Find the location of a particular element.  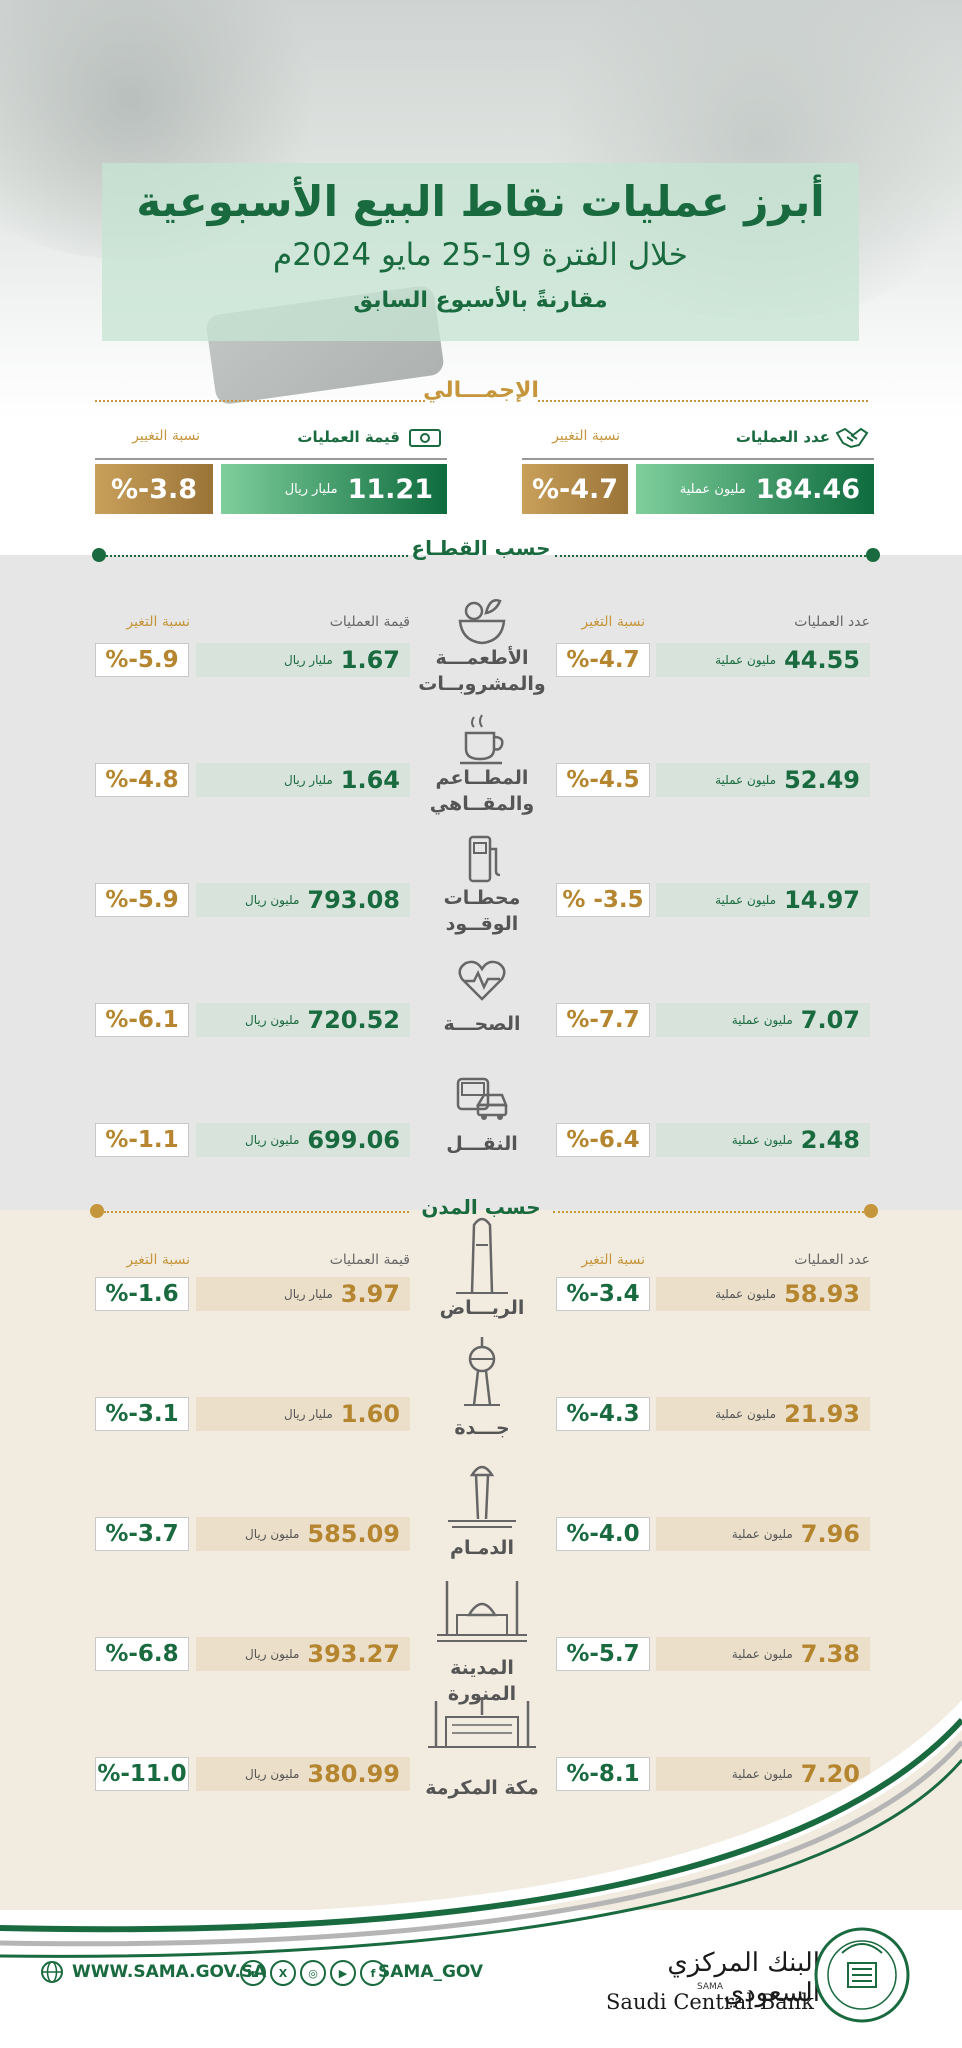

sector-name-line1: المطــاعم is located at coordinates (482, 778).